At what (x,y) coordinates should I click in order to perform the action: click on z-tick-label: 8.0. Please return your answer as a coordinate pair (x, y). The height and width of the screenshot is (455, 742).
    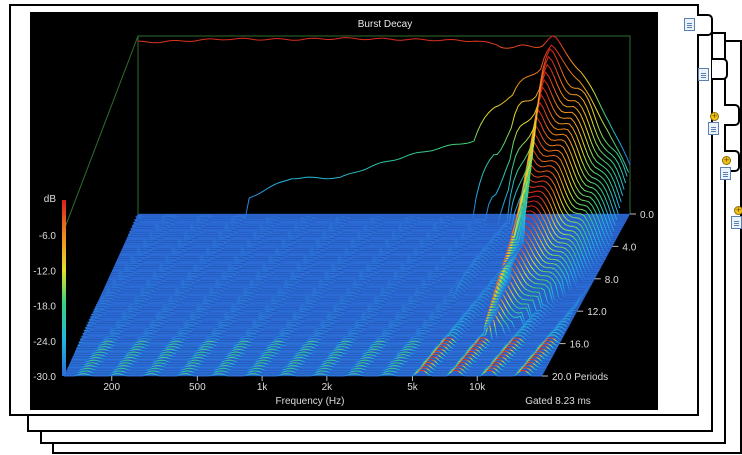
    Looking at the image, I should click on (612, 280).